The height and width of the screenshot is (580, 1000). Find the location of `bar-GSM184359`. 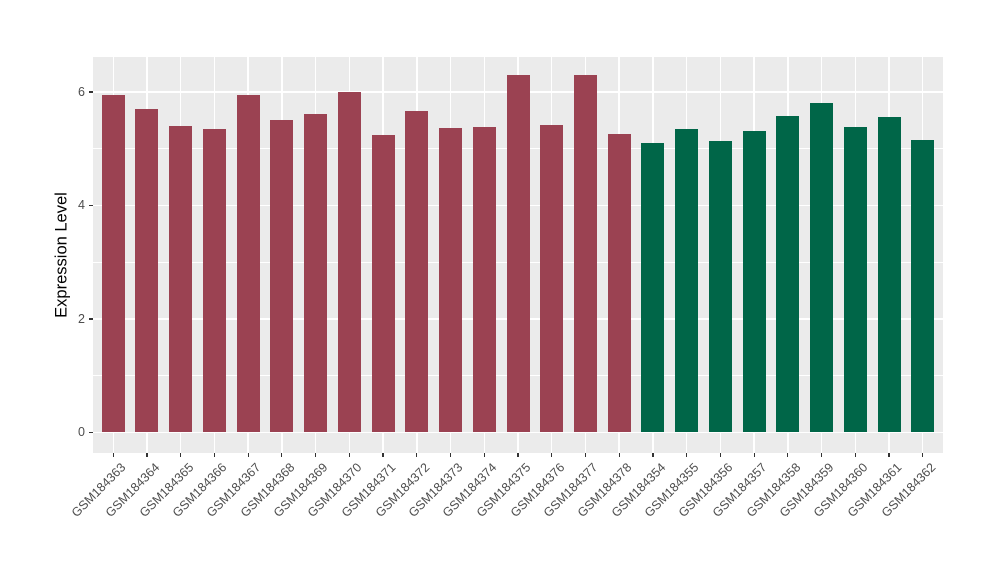

bar-GSM184359 is located at coordinates (822, 267).